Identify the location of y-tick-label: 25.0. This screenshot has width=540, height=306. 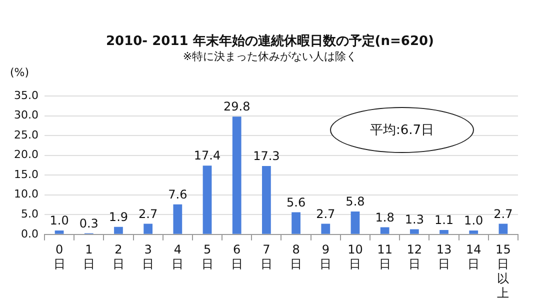
(26, 135).